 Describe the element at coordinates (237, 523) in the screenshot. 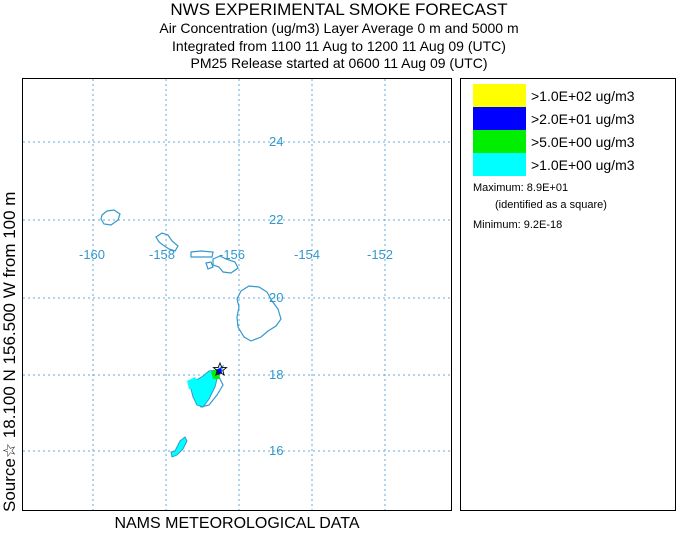

I see `data-source-footer: NAMS METEOROLOGICAL DATA` at that location.